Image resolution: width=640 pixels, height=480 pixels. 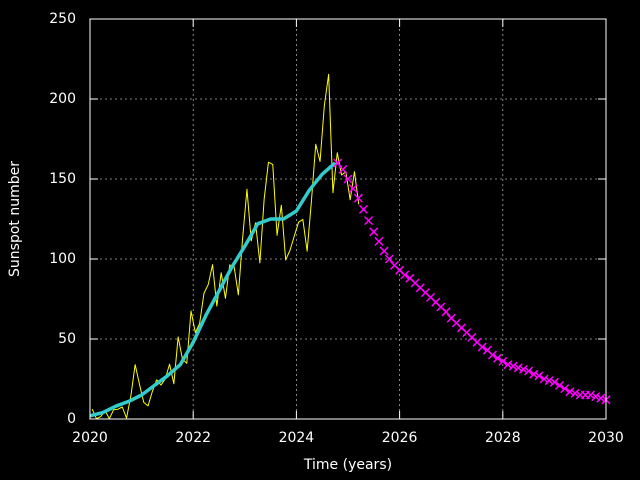 I want to click on x-tick-label: 2022, so click(x=193, y=438).